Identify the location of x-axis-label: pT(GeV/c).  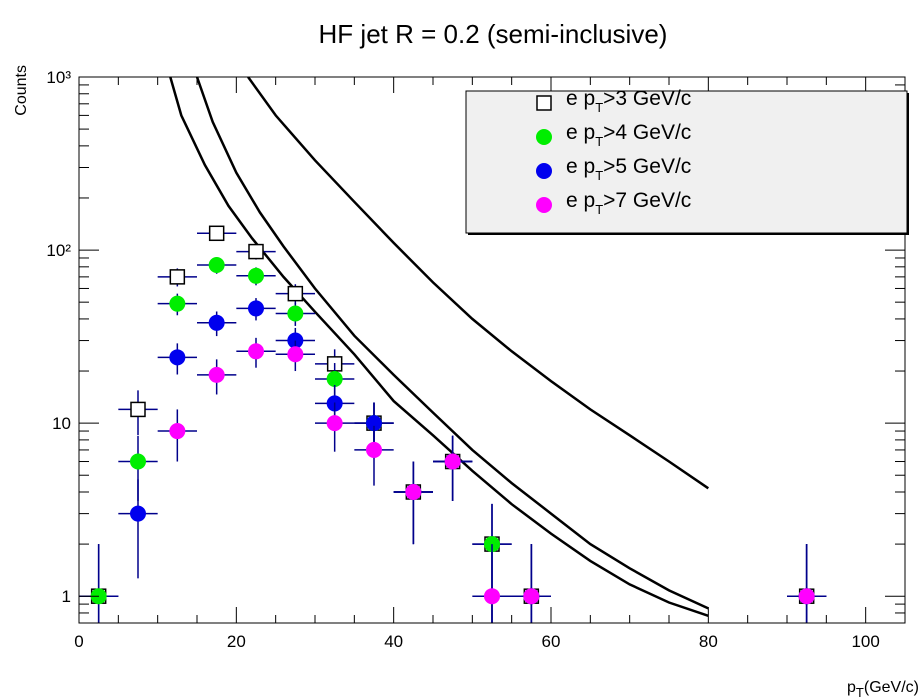
(883, 689).